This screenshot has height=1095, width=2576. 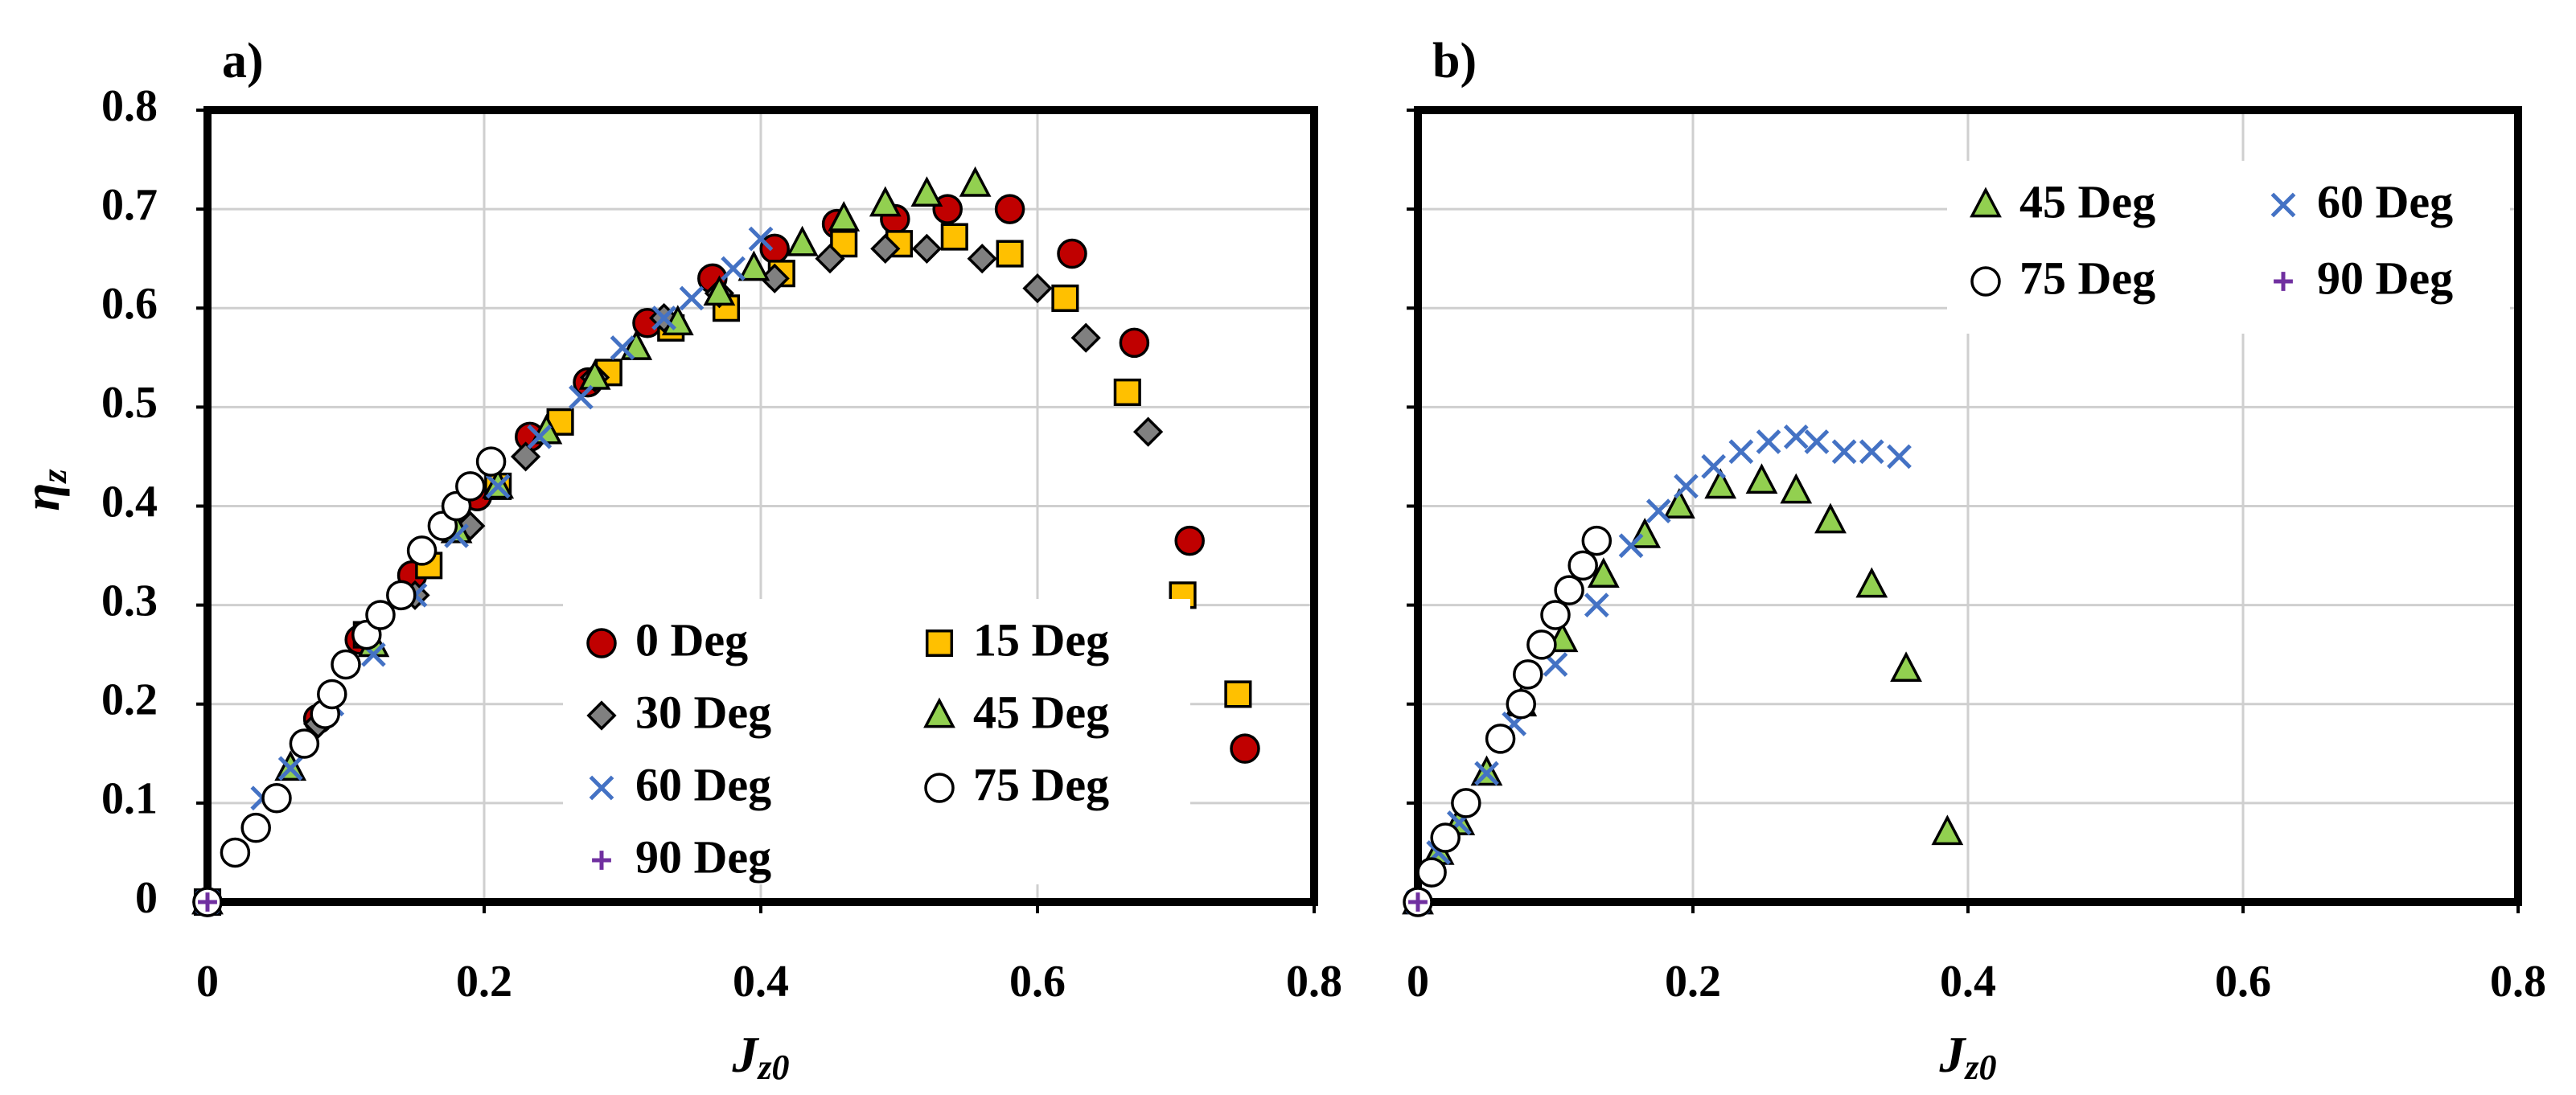 I want to click on y-tick-label: 0.5, so click(x=129, y=403).